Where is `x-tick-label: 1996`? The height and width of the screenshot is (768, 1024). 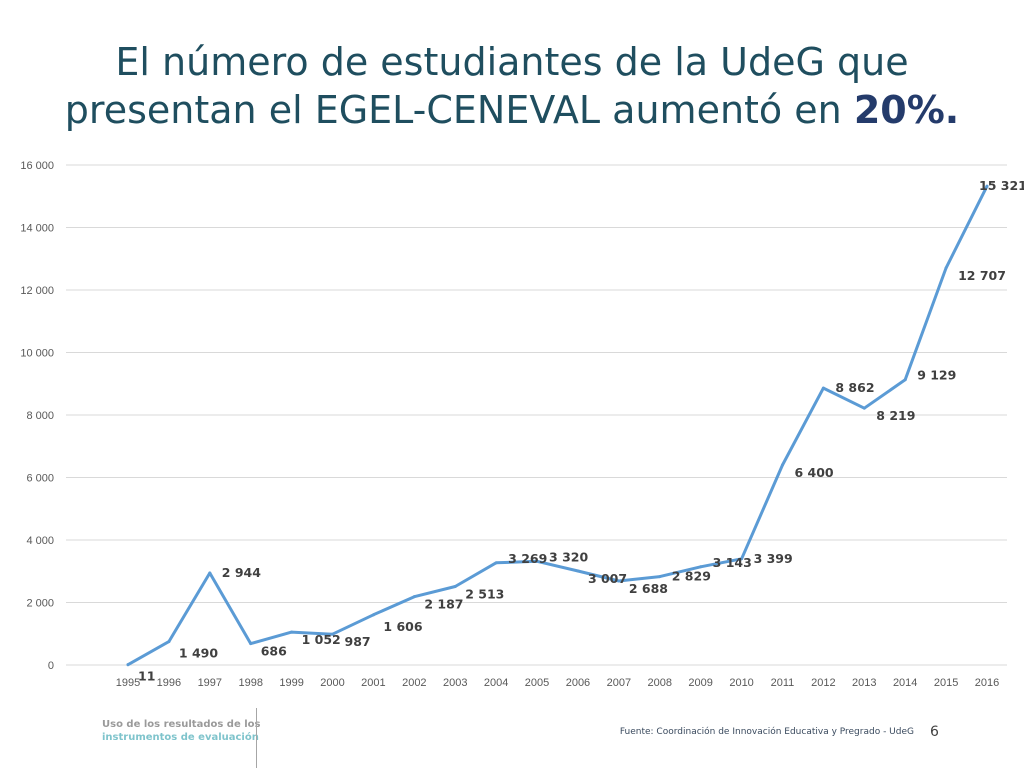
x-tick-label: 1996 is located at coordinates (169, 683).